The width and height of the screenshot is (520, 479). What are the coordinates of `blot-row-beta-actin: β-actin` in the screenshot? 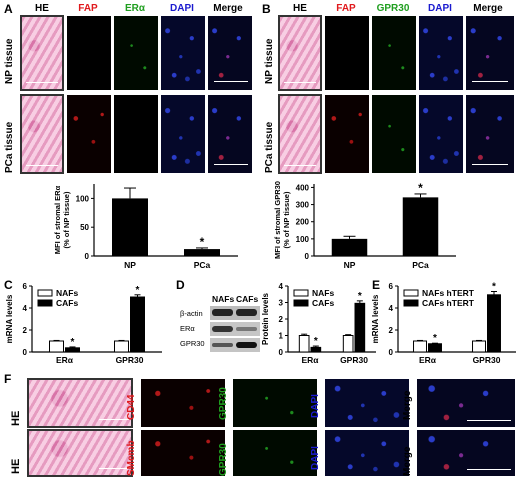 It's located at (191, 313).